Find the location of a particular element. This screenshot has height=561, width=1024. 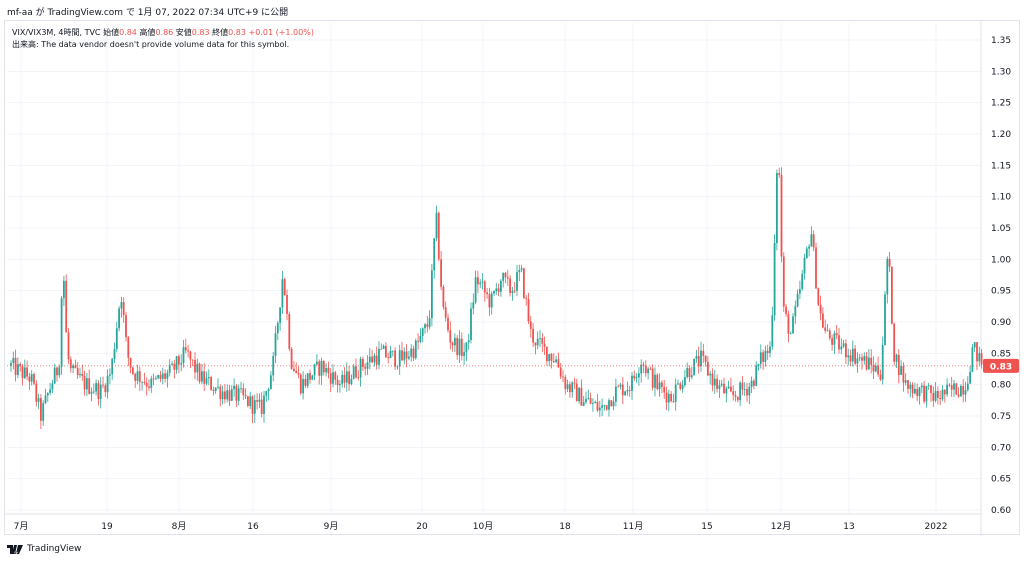

x-tick-label: 18 is located at coordinates (565, 527).